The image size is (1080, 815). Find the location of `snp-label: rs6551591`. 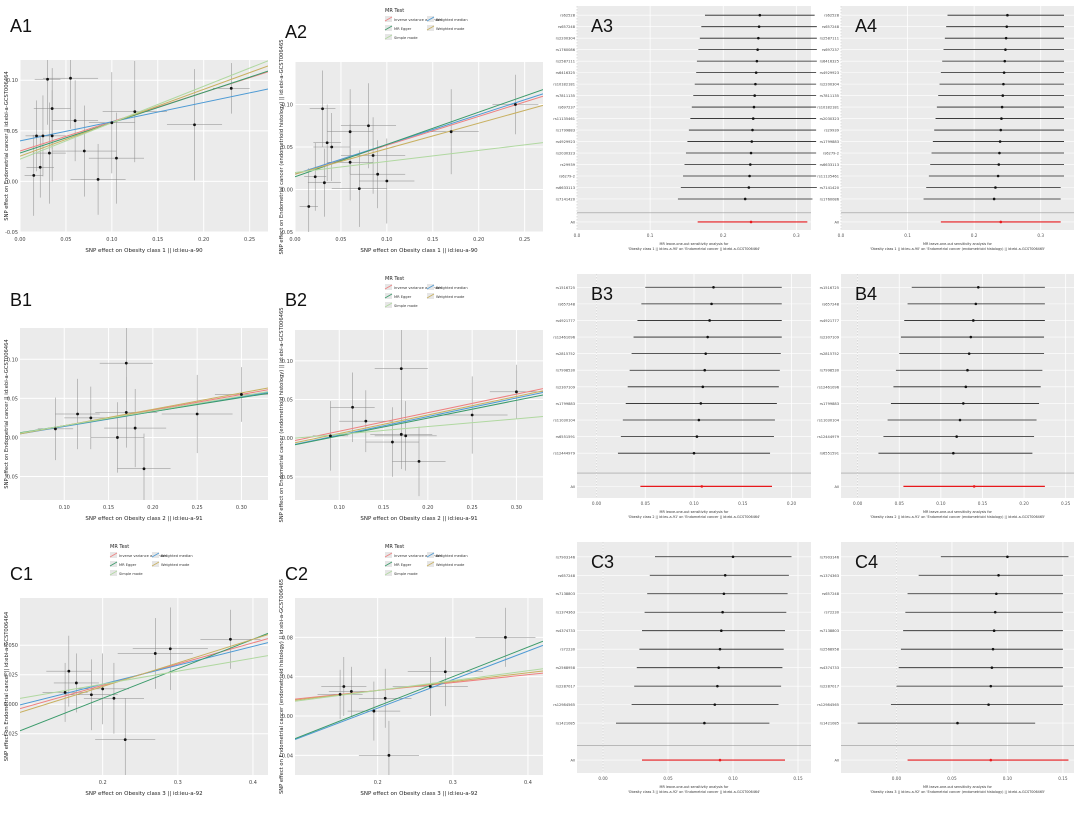

snp-label: rs6551591 is located at coordinates (829, 454).